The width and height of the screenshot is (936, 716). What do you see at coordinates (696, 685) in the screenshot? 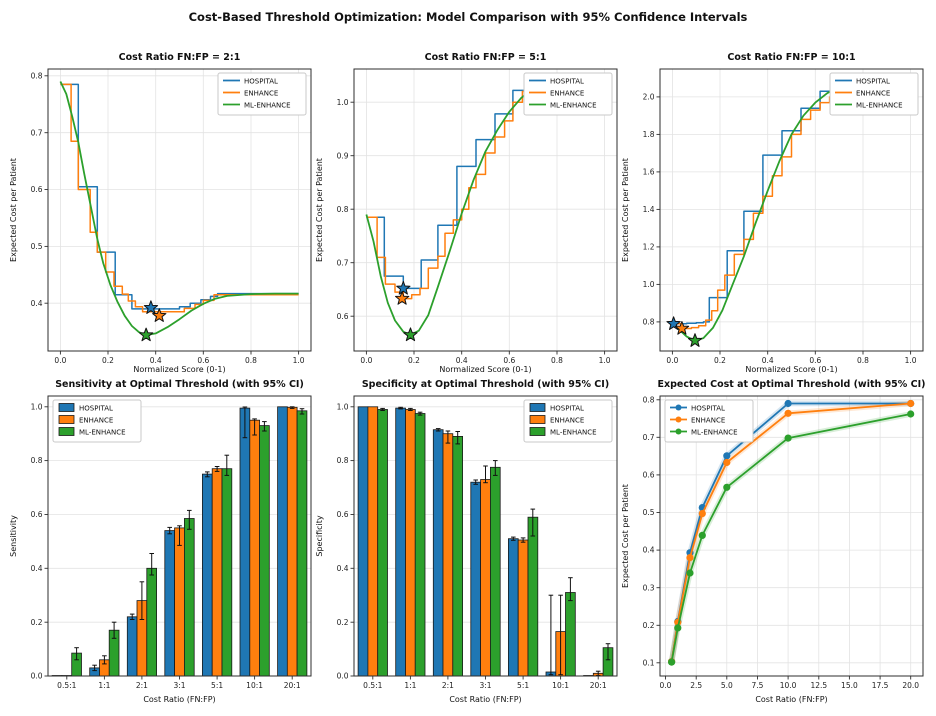
I see `svg-text: 2.5` at bounding box center [696, 685].